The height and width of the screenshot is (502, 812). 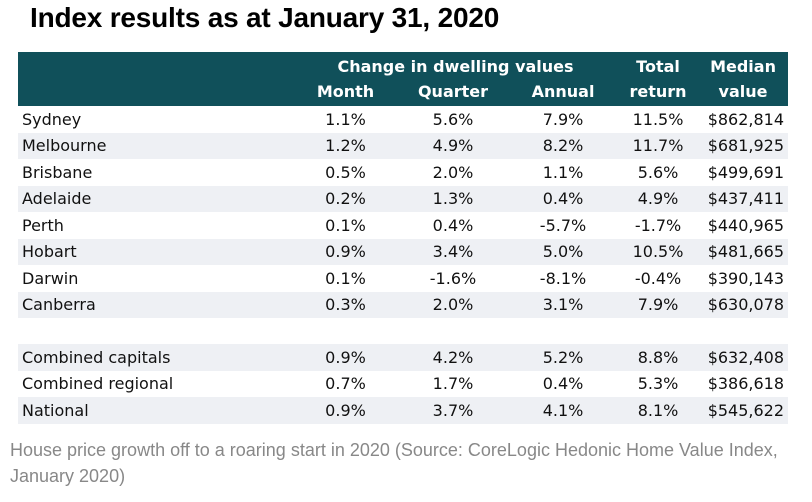 I want to click on table-row: Sydney 1.1% 5.6% 7.9% 11.5% $862,814, so click(x=403, y=119).